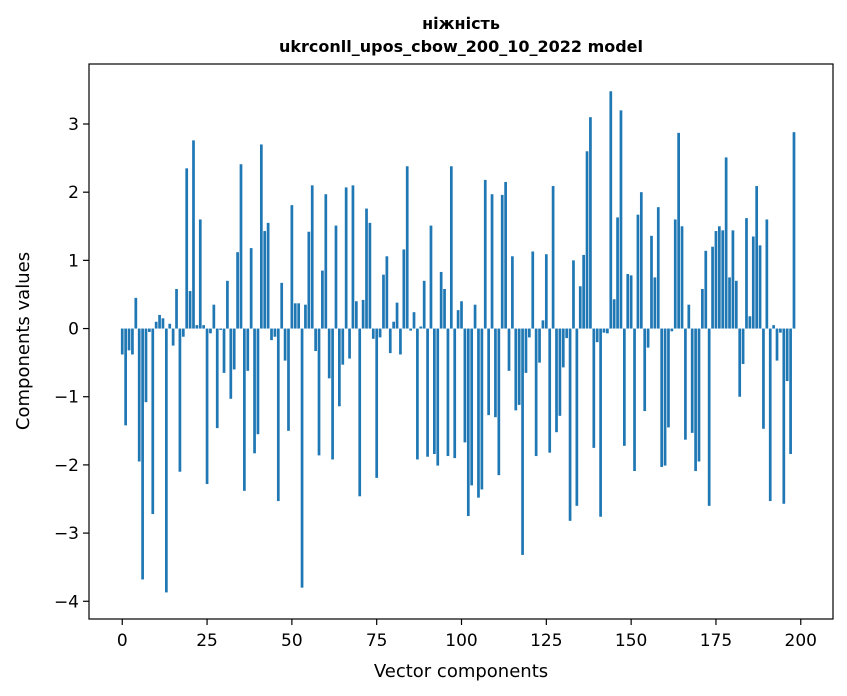 The width and height of the screenshot is (847, 696). Describe the element at coordinates (377, 641) in the screenshot. I see `x-tick-label: 75` at that location.